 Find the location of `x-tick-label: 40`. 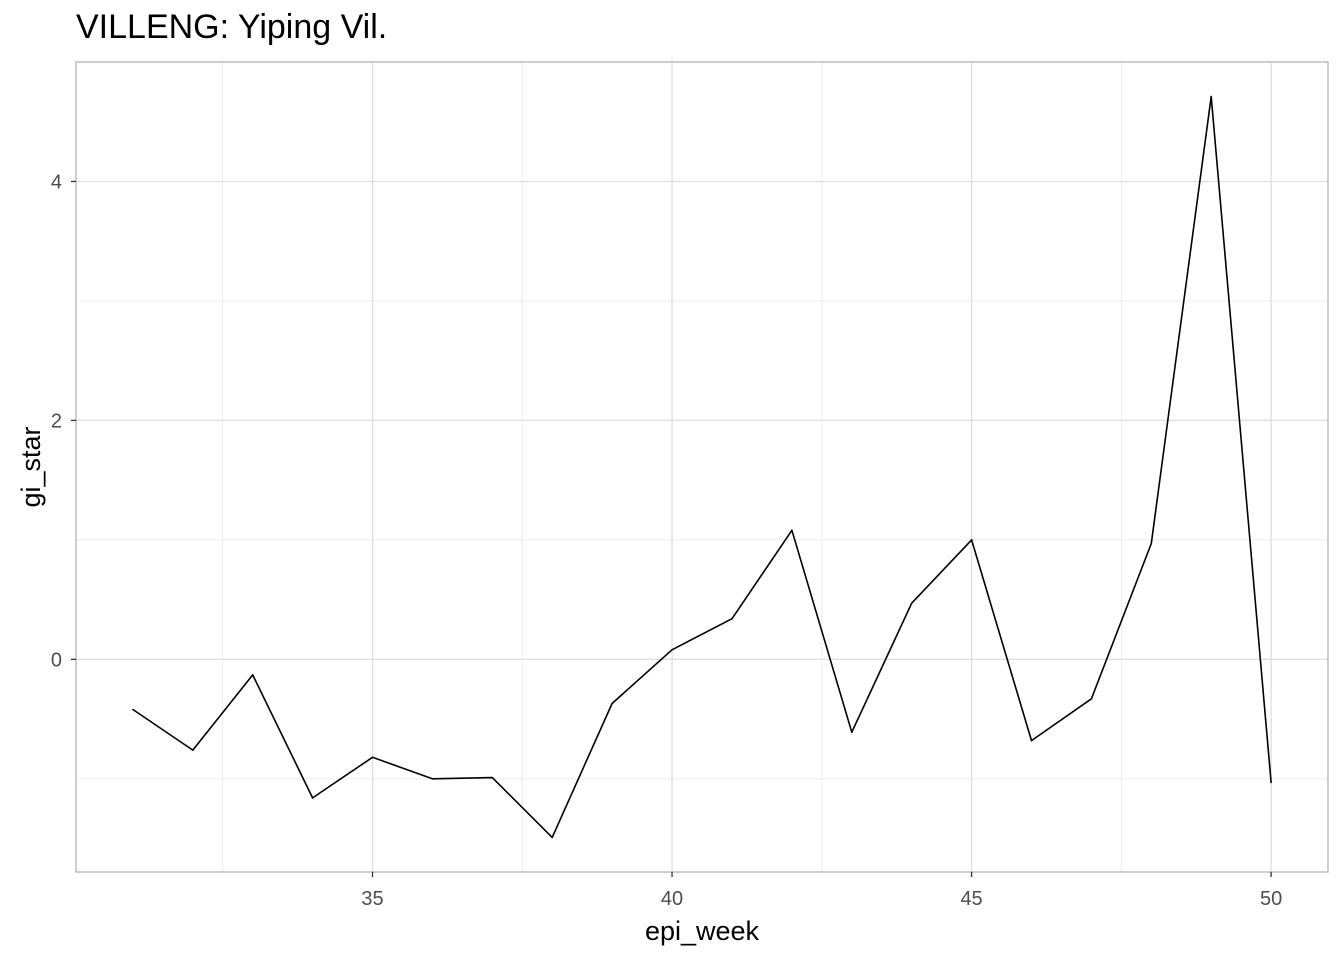

x-tick-label: 40 is located at coordinates (672, 899).